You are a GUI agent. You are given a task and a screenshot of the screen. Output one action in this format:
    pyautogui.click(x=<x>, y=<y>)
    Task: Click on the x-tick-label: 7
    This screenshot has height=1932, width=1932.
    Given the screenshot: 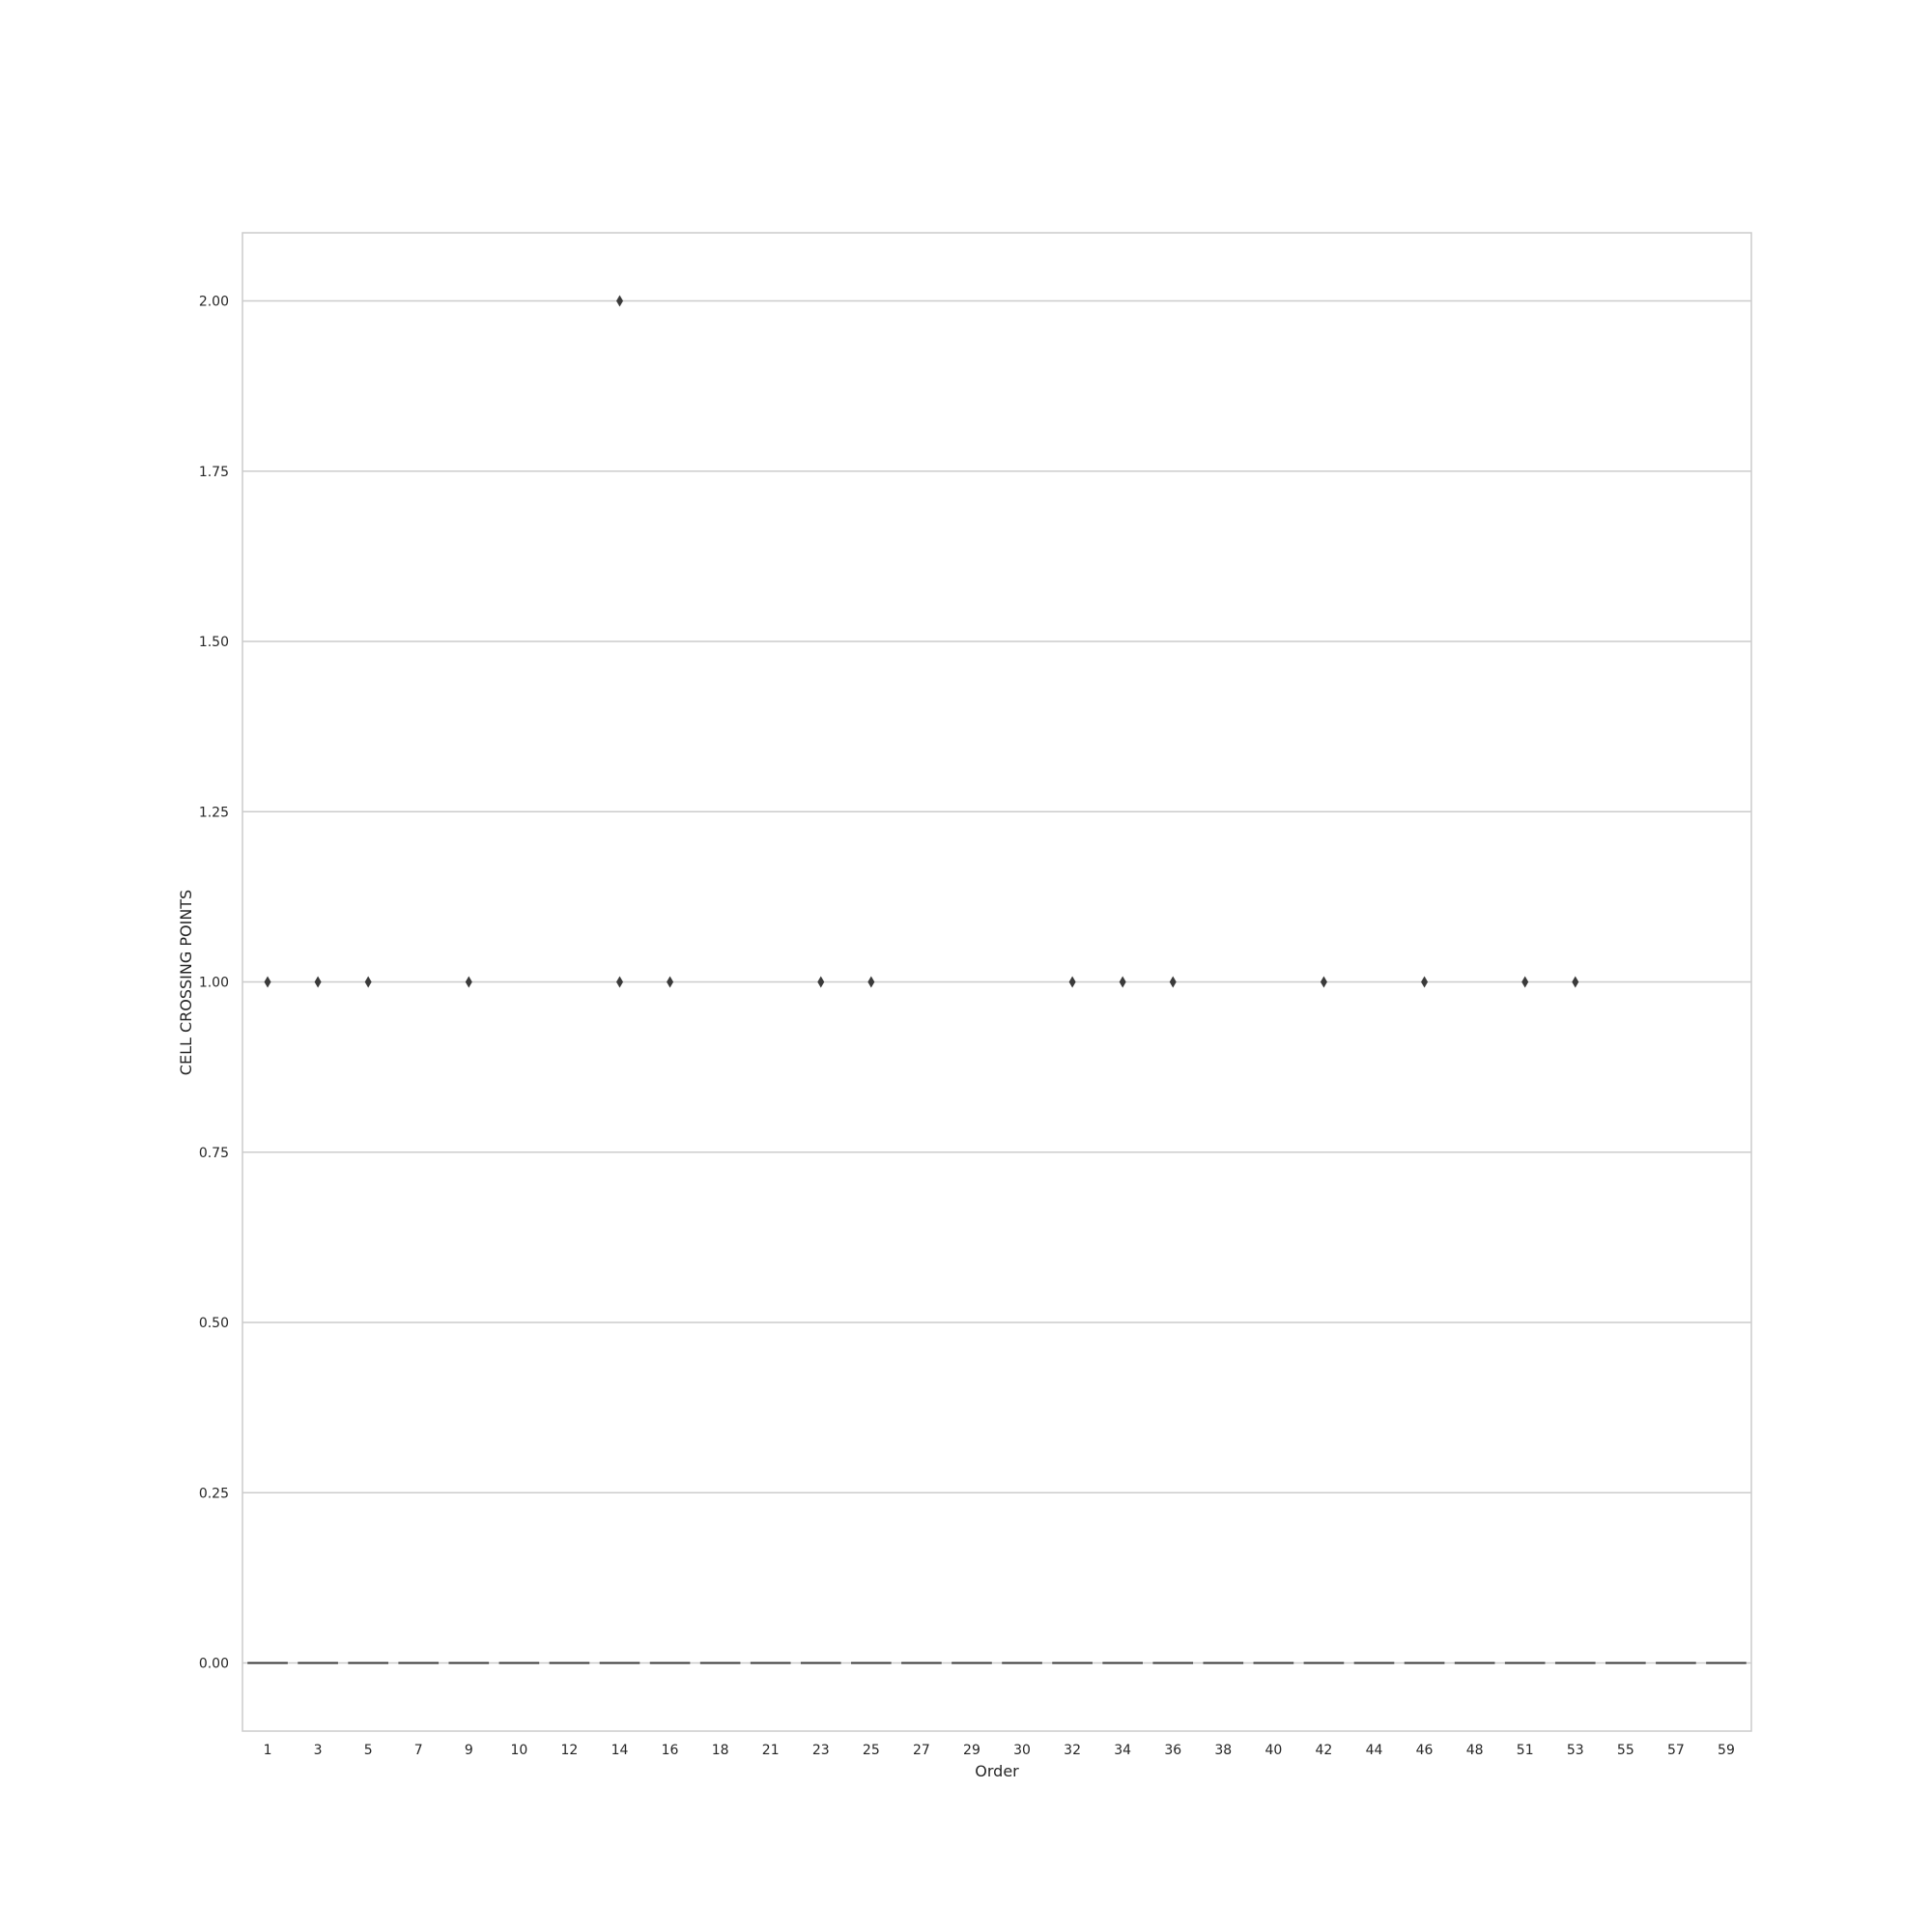 What is the action you would take?
    pyautogui.click(x=418, y=1750)
    